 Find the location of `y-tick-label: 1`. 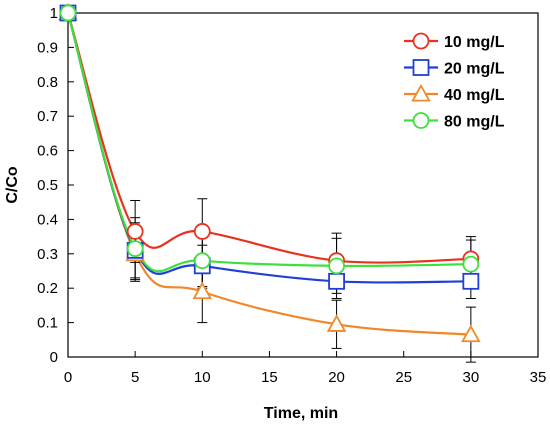

y-tick-label: 1 is located at coordinates (54, 13).